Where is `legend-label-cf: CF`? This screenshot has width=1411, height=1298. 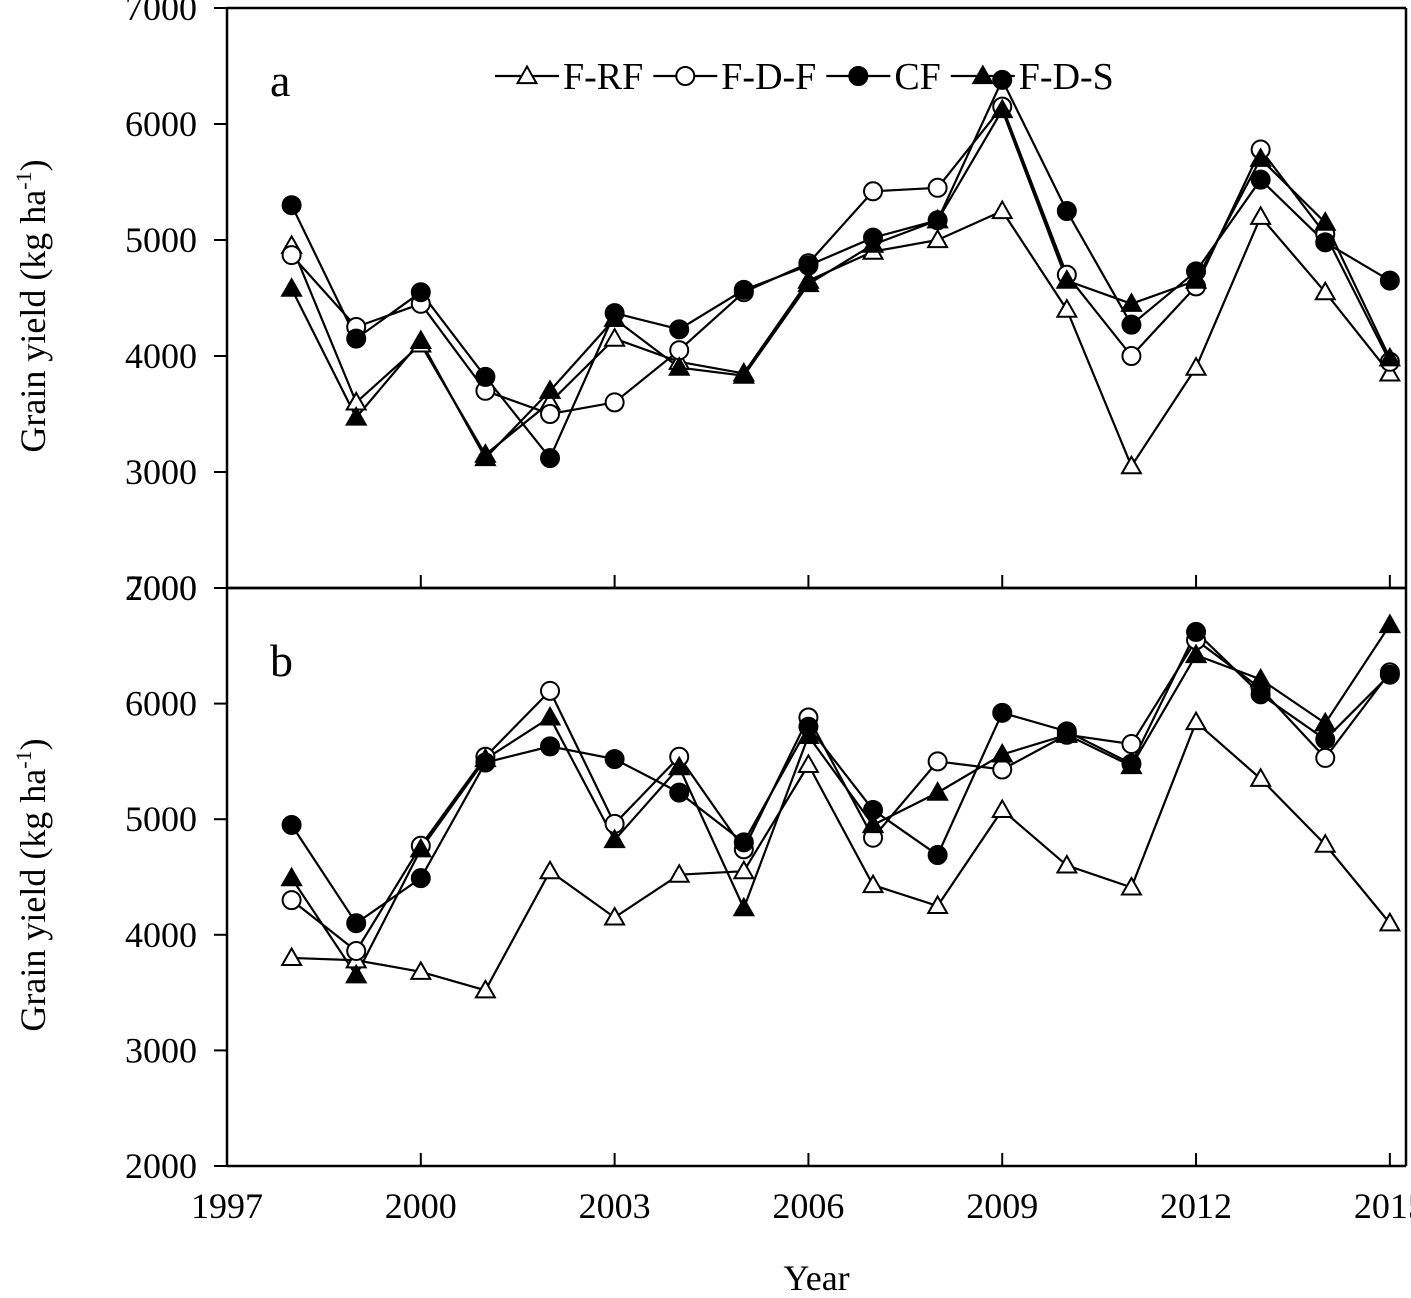
legend-label-cf: CF is located at coordinates (917, 77).